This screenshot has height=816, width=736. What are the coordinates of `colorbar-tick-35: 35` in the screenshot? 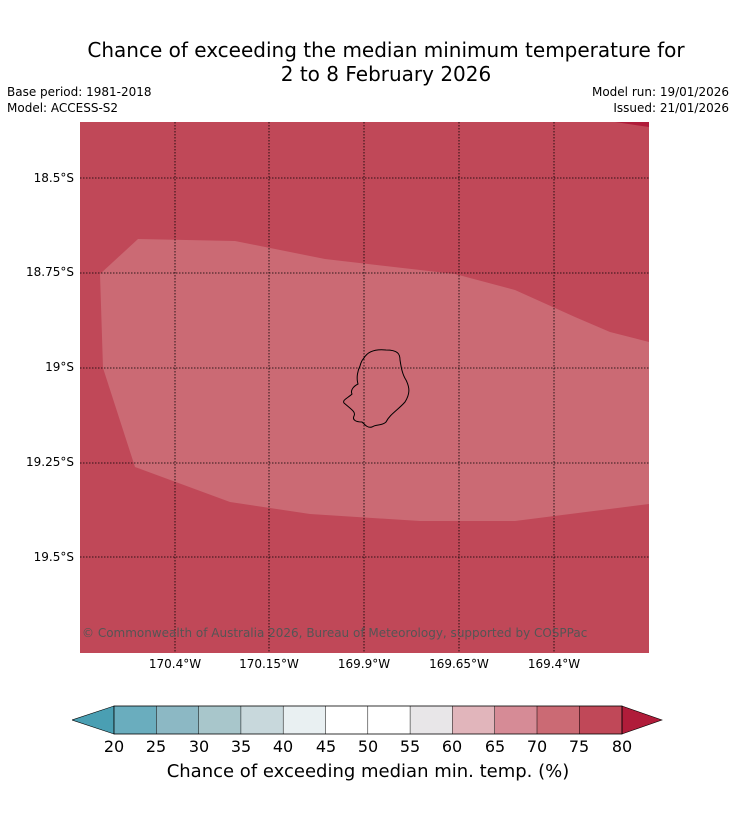 It's located at (241, 746).